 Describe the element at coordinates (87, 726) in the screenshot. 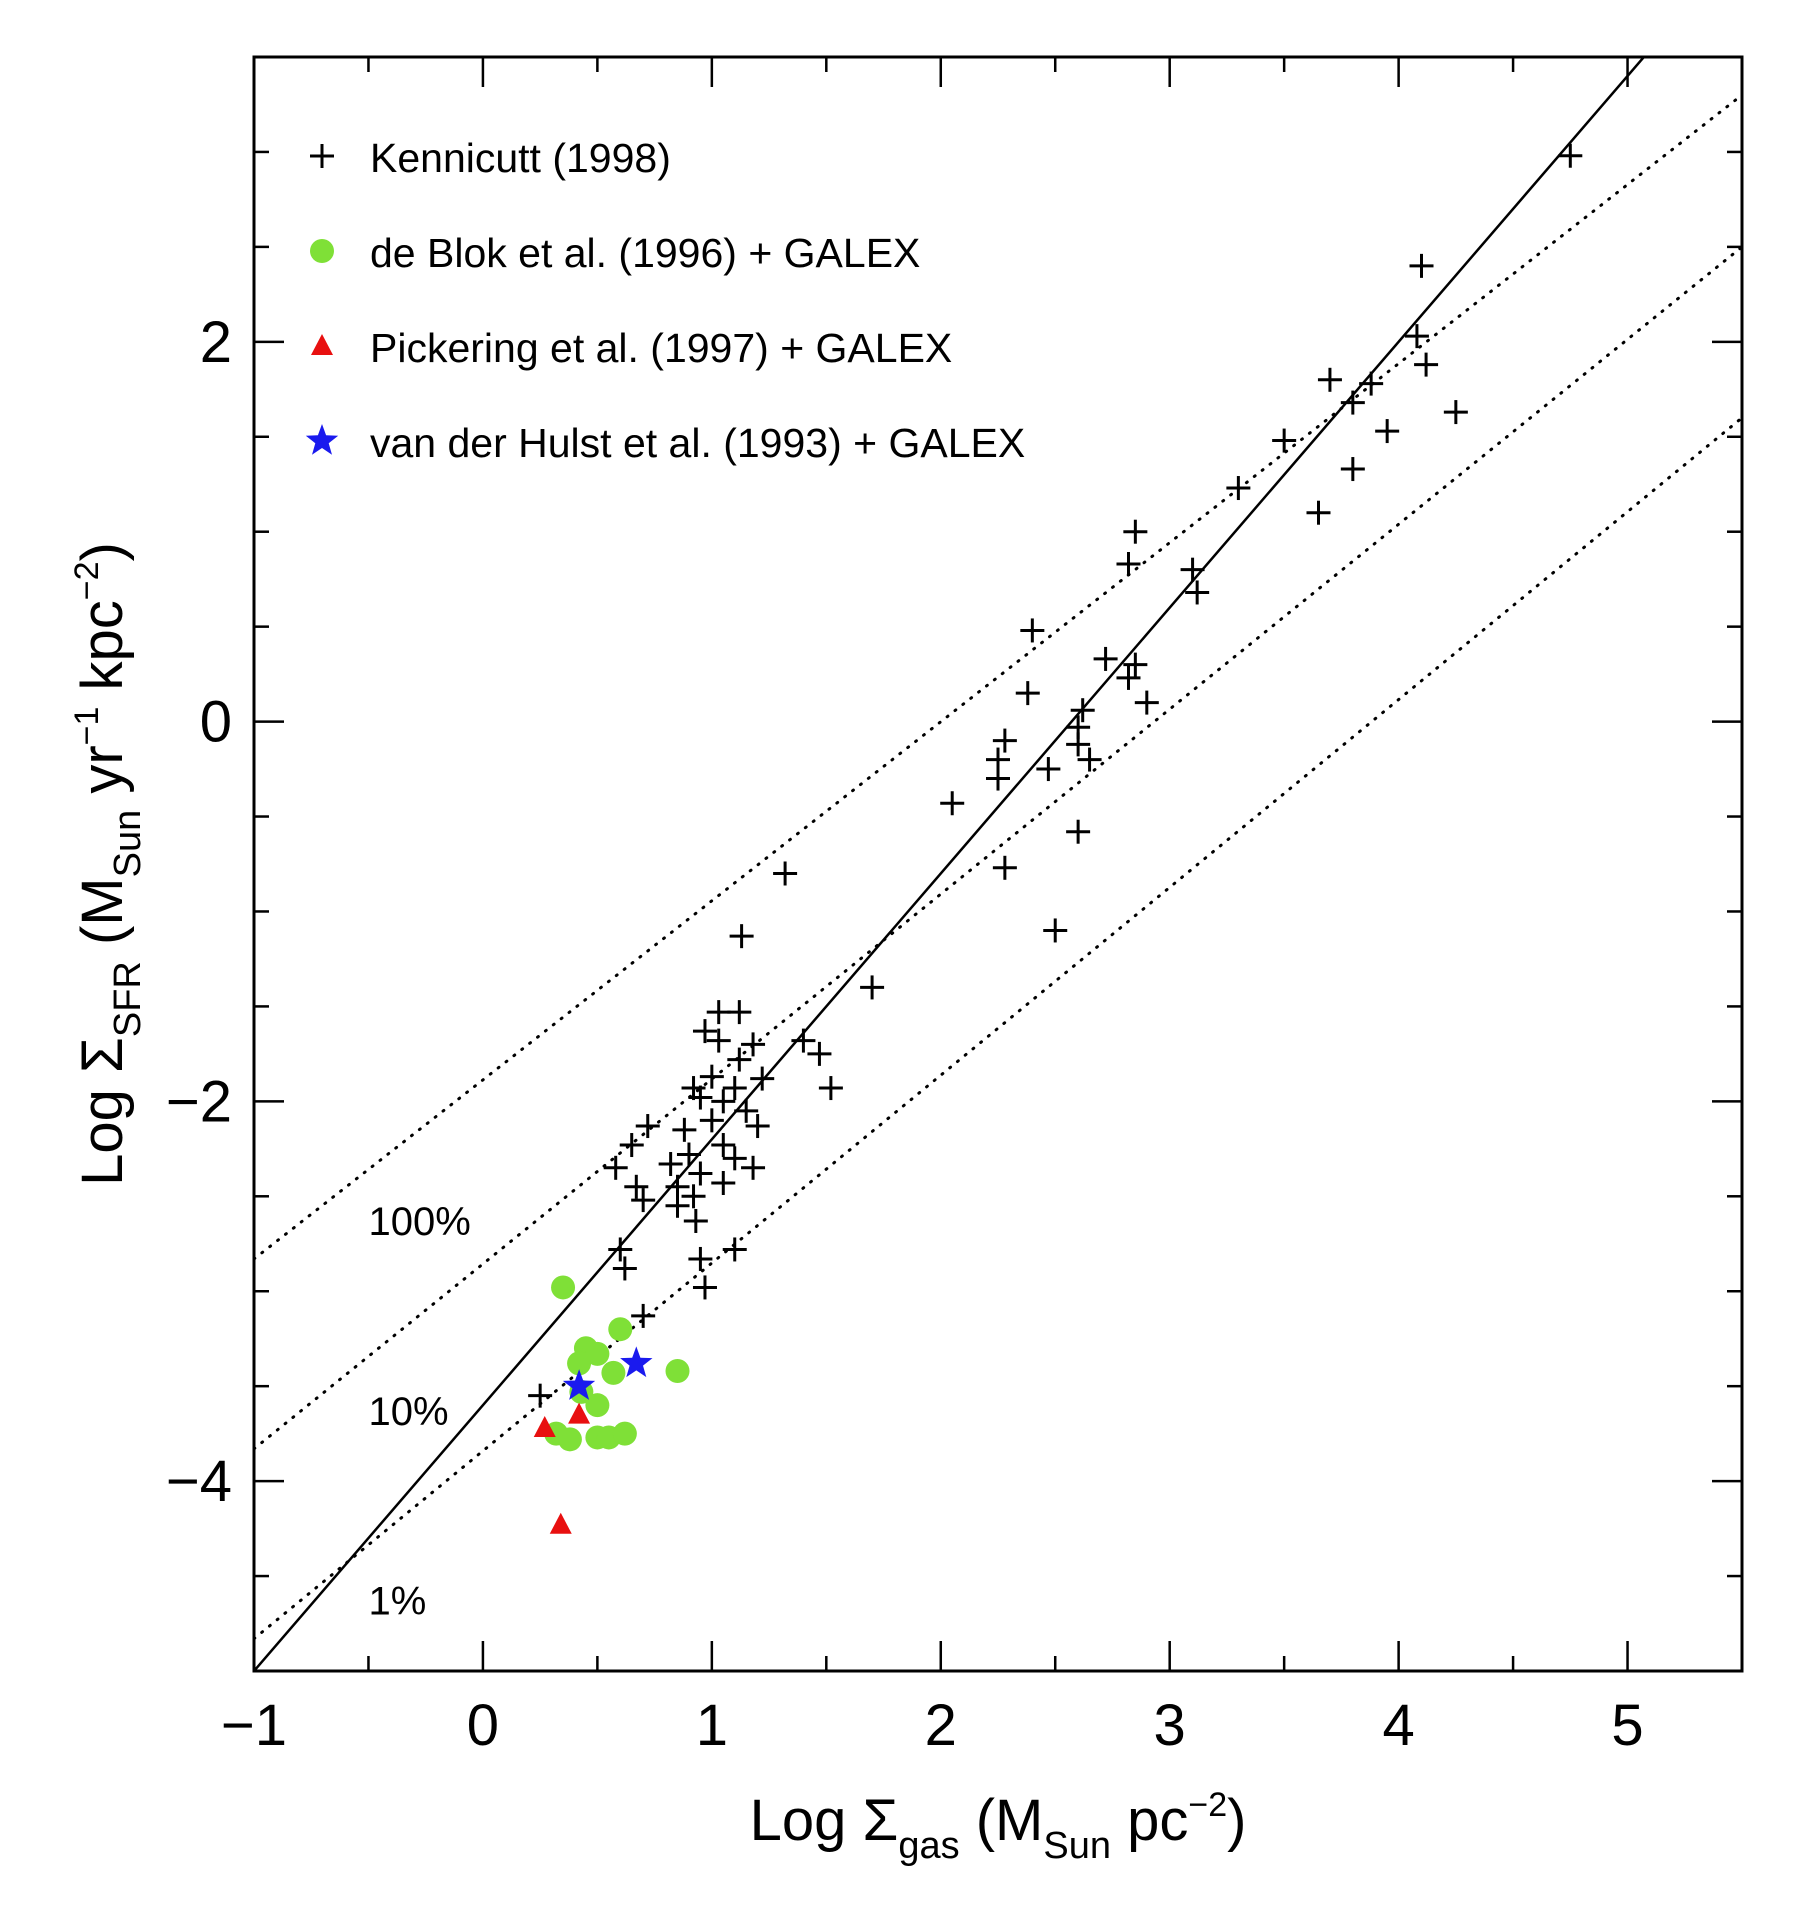

I see `y-axis-label-sup1: −1` at that location.